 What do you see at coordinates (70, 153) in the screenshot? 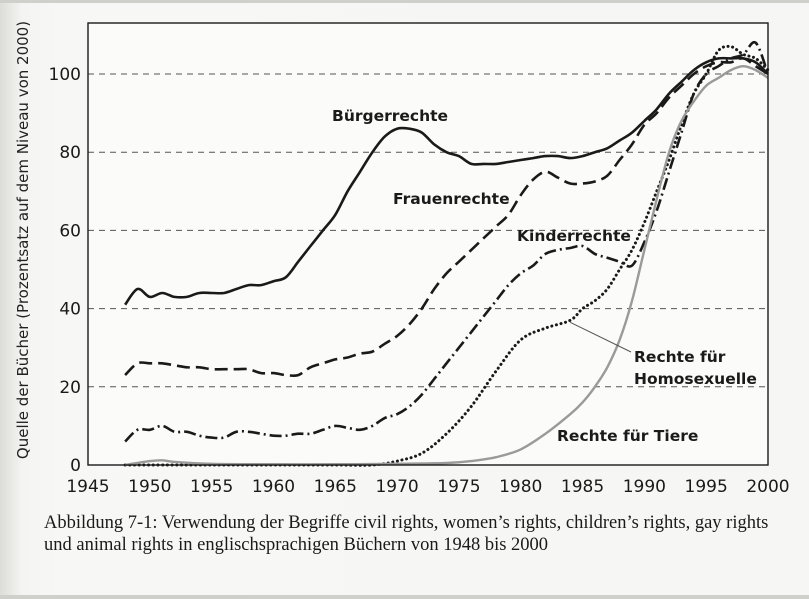
I see `y-tick-label: 80` at bounding box center [70, 153].